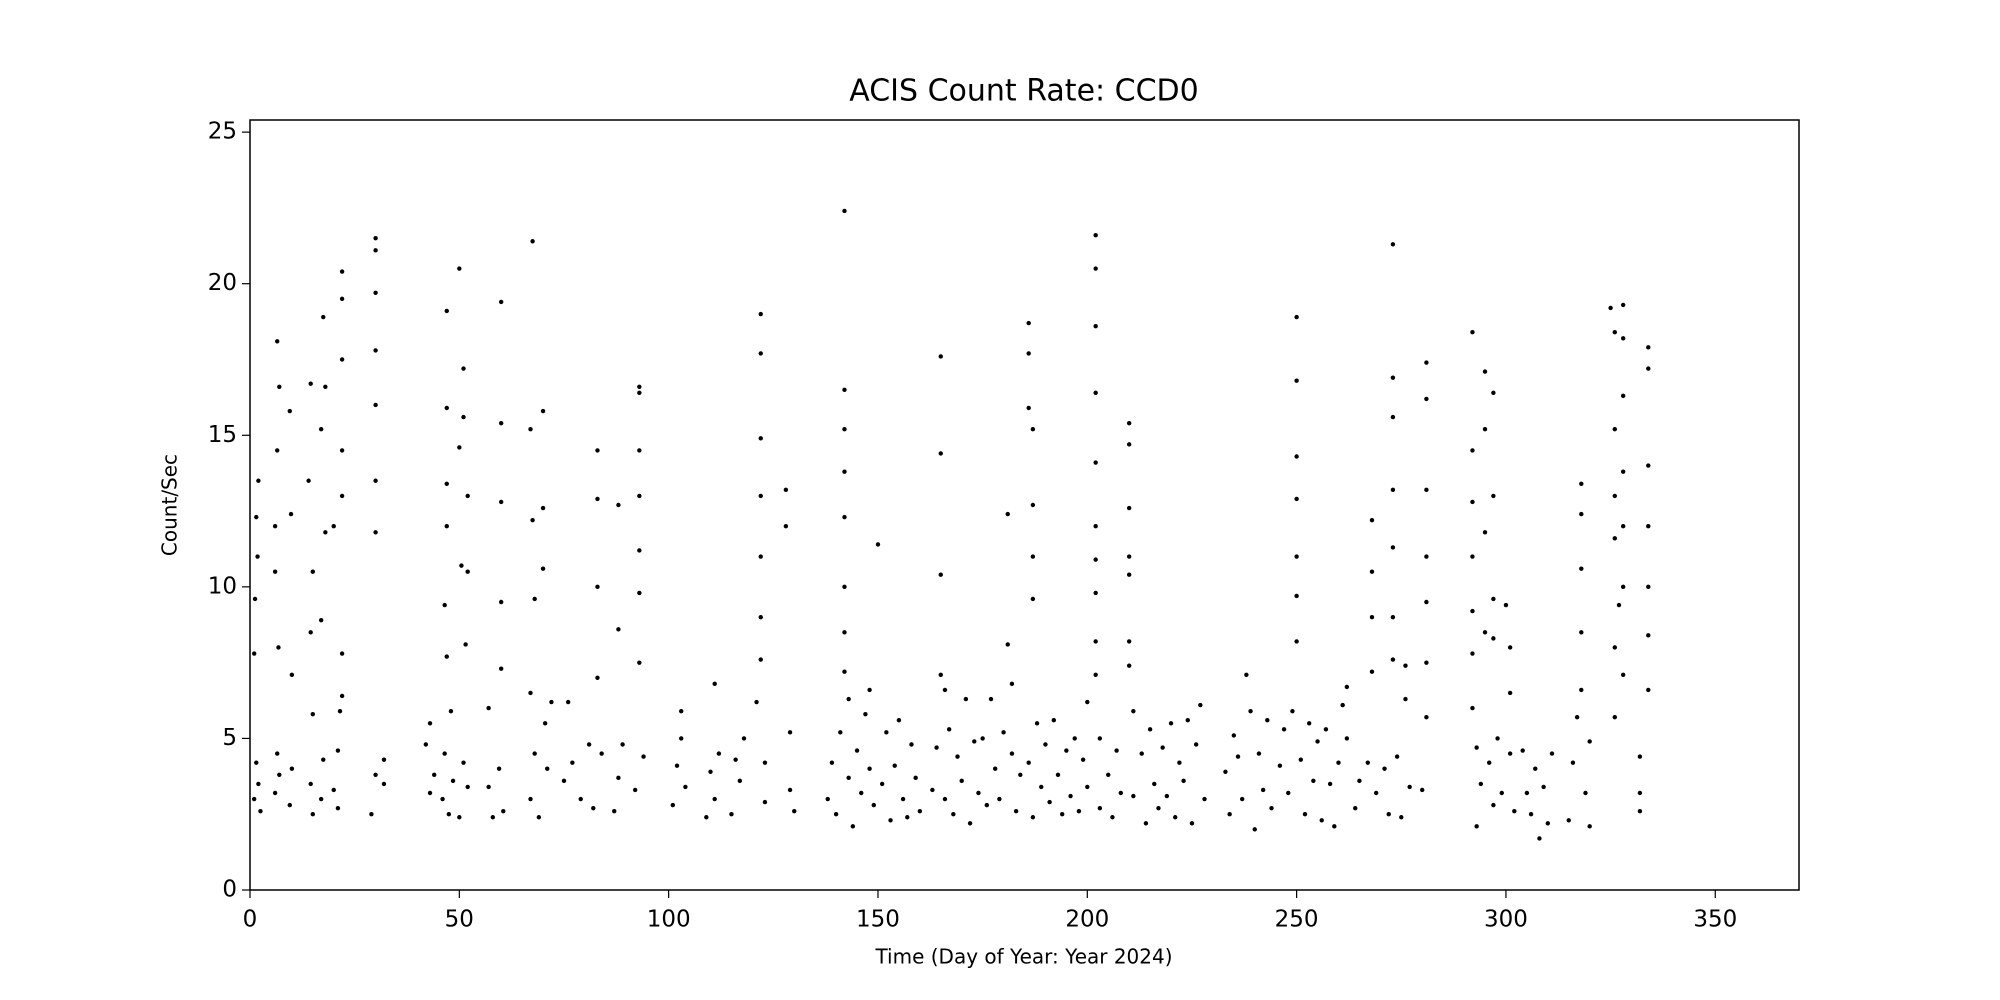 The image size is (2000, 1000). I want to click on x-tick-label: 350, so click(1715, 920).